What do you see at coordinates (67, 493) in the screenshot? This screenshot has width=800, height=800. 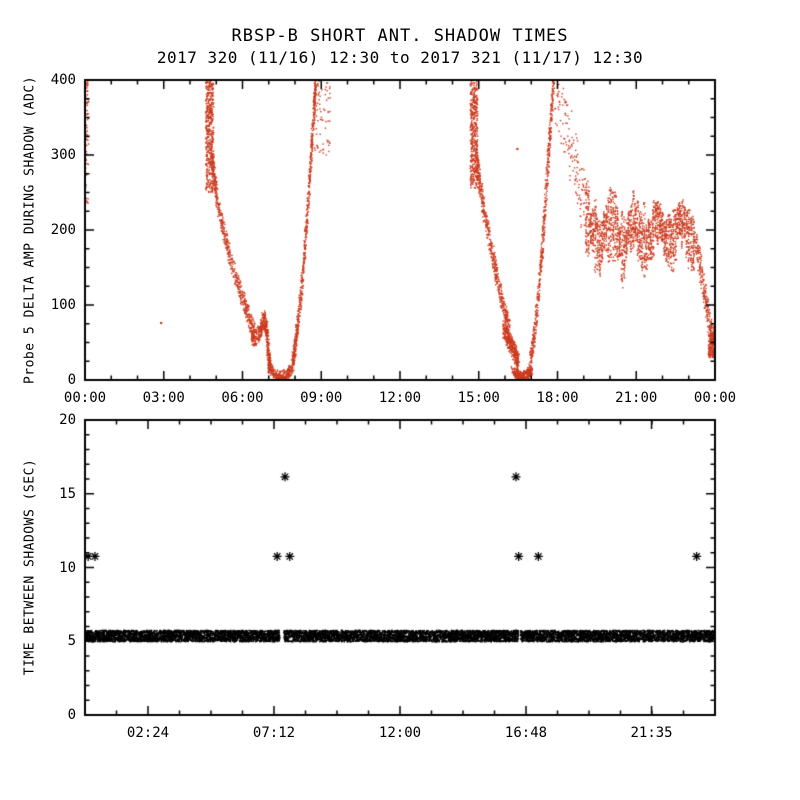 I see `y-tick-label: 15` at bounding box center [67, 493].